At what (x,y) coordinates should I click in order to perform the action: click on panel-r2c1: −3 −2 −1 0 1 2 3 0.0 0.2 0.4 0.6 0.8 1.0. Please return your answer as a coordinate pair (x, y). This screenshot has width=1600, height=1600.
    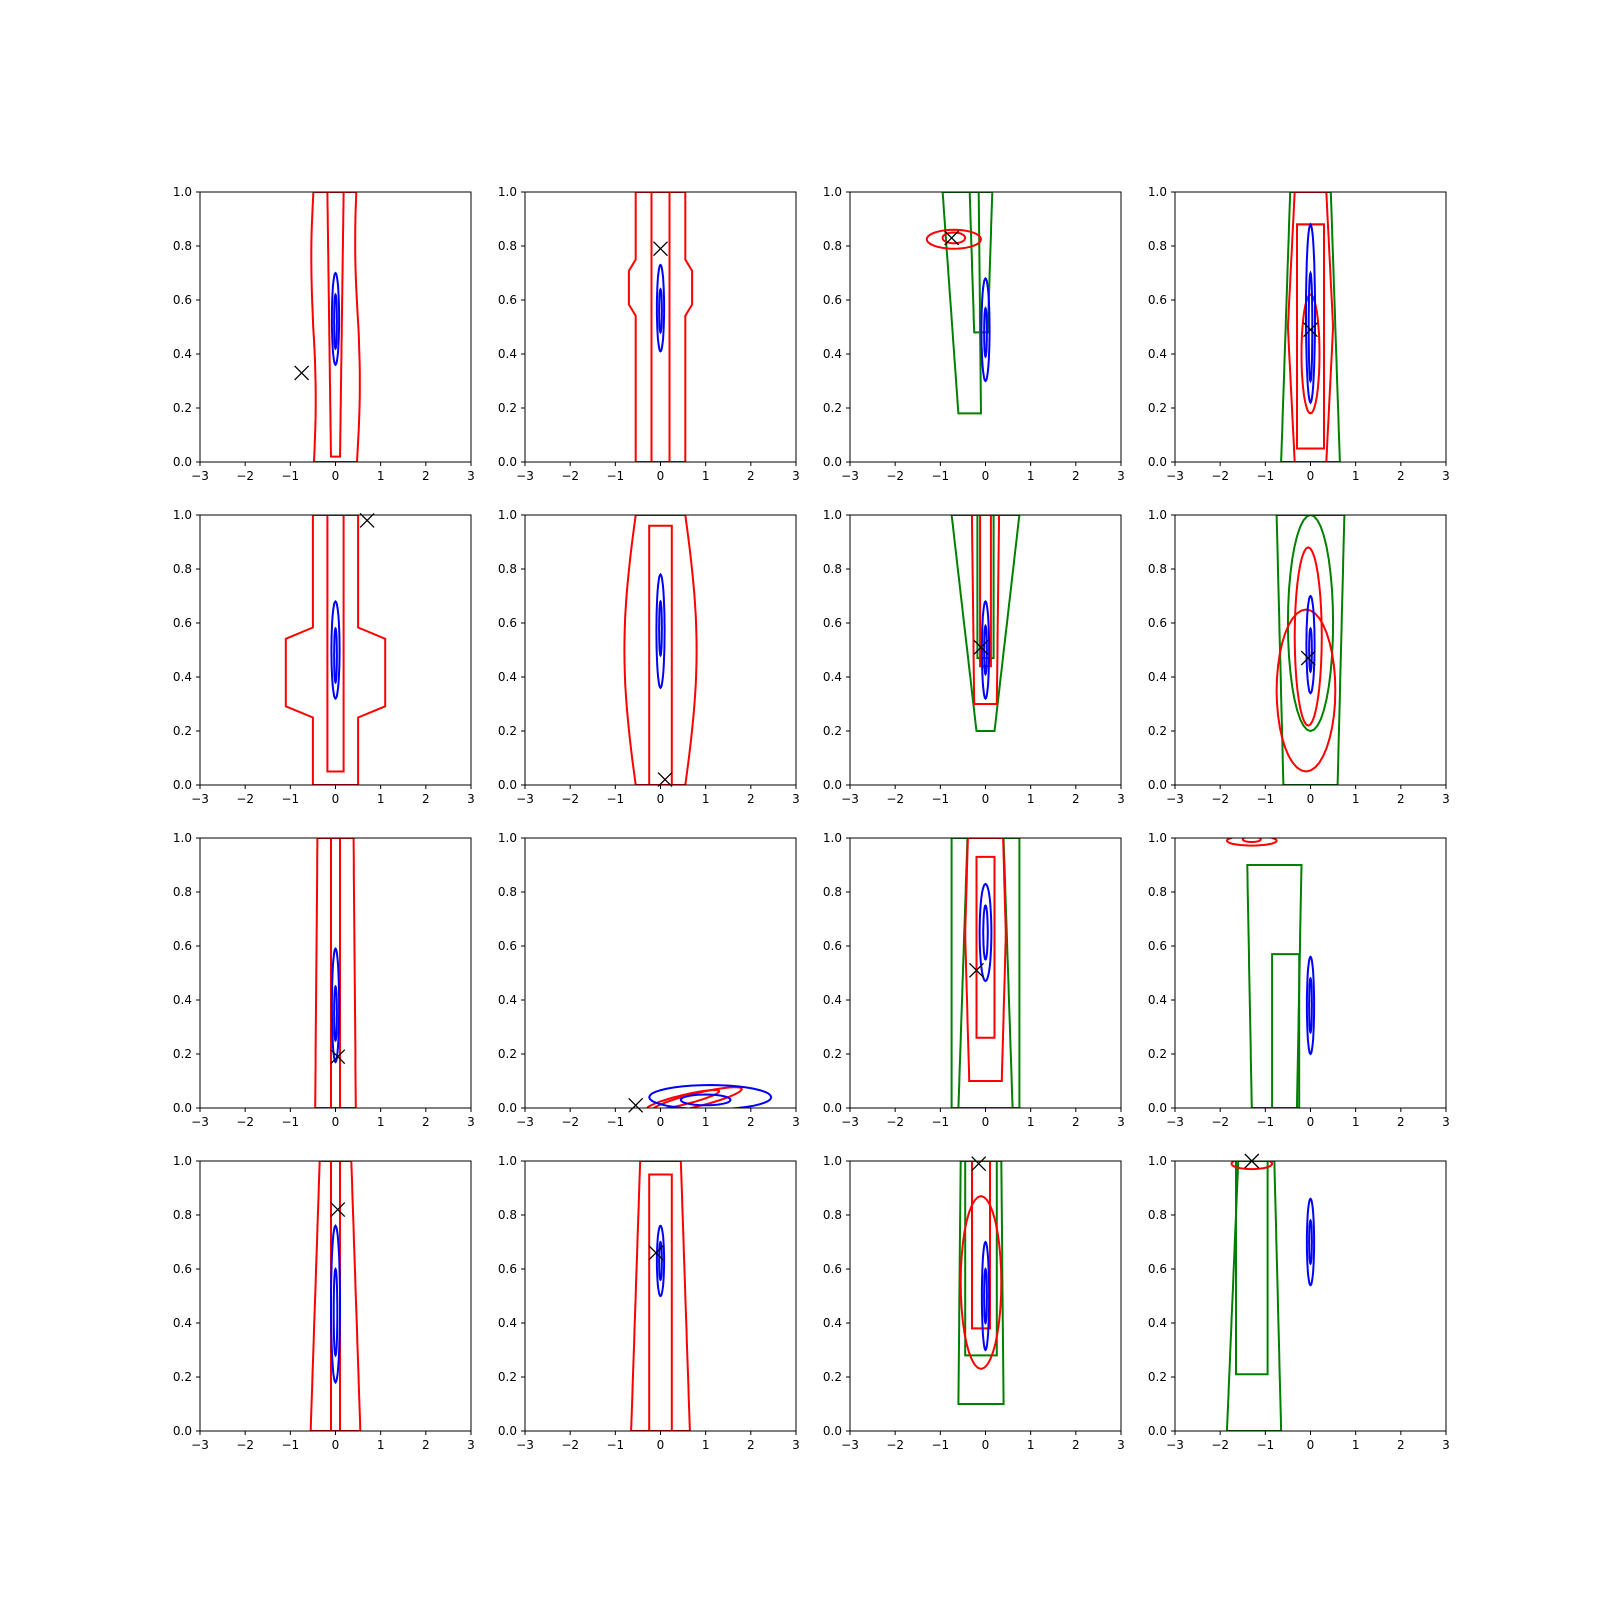
    Looking at the image, I should click on (649, 980).